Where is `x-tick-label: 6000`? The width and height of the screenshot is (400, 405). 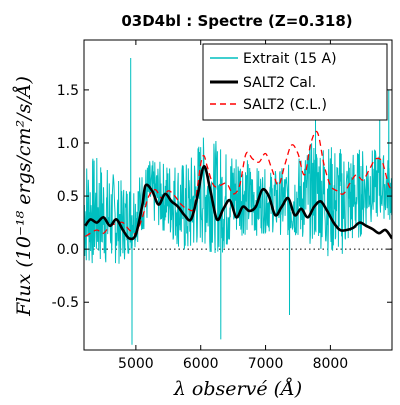 x-tick-label: 6000 is located at coordinates (201, 364).